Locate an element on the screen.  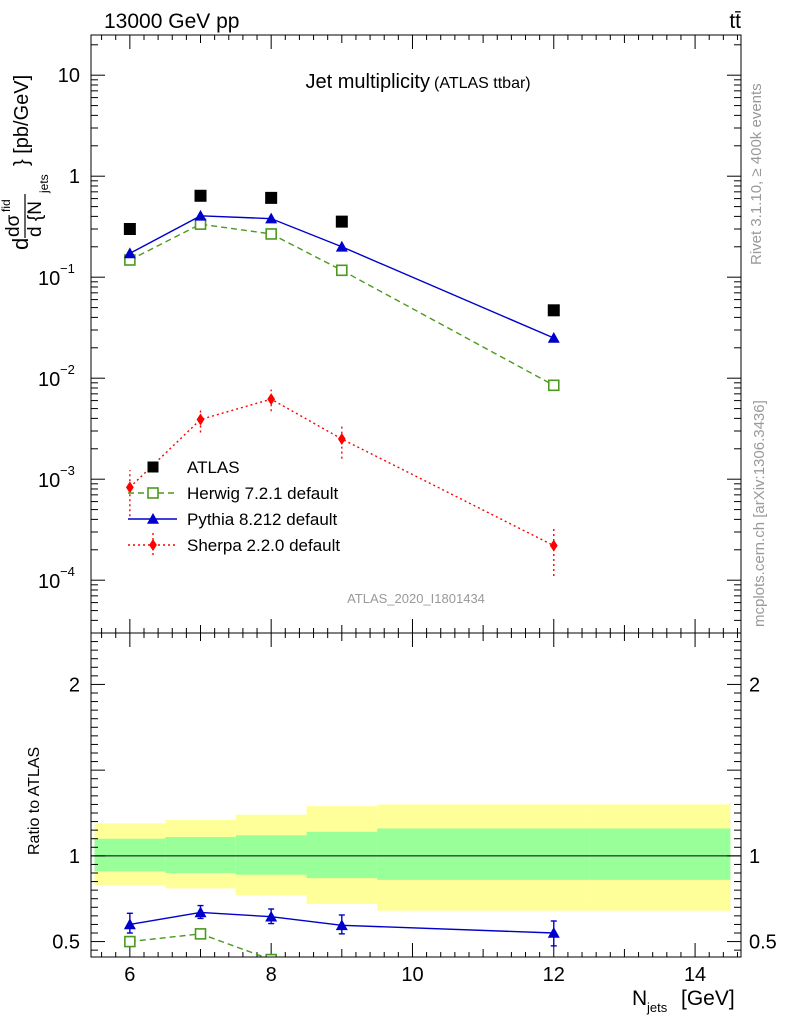
svg-text: [GeV] is located at coordinates (708, 998).